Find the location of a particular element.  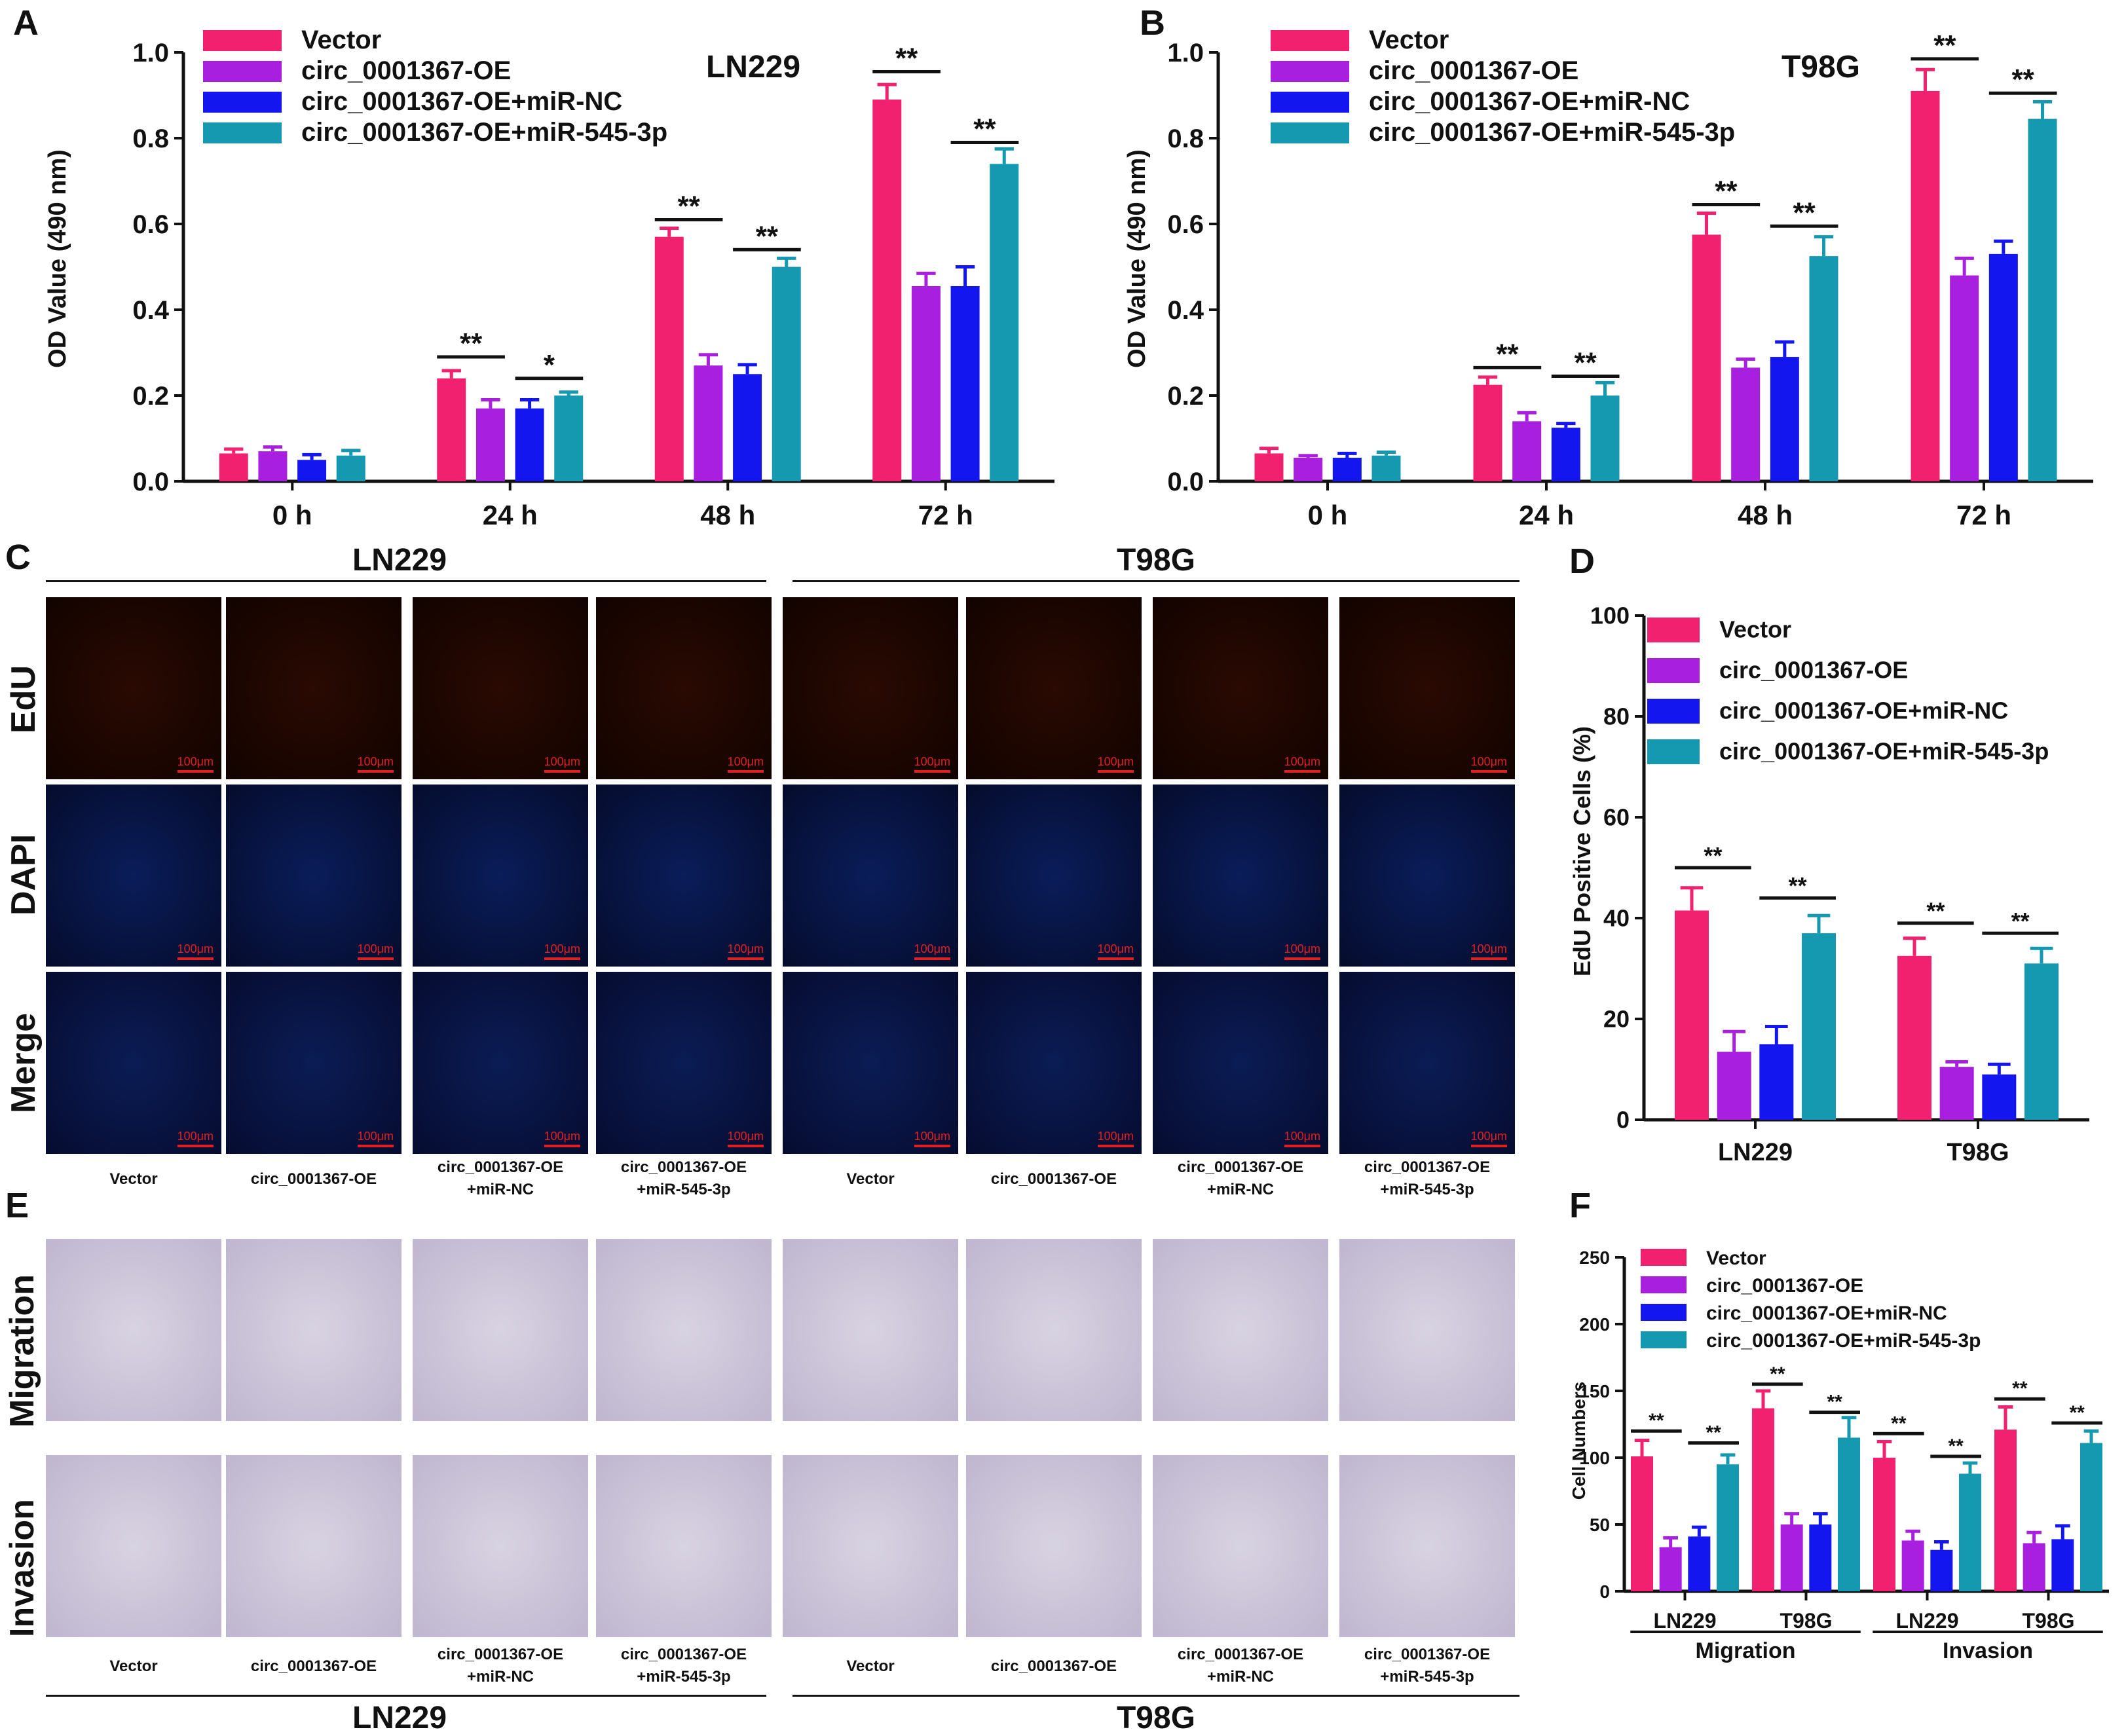

group-title-t98g: T98G is located at coordinates (1156, 560).